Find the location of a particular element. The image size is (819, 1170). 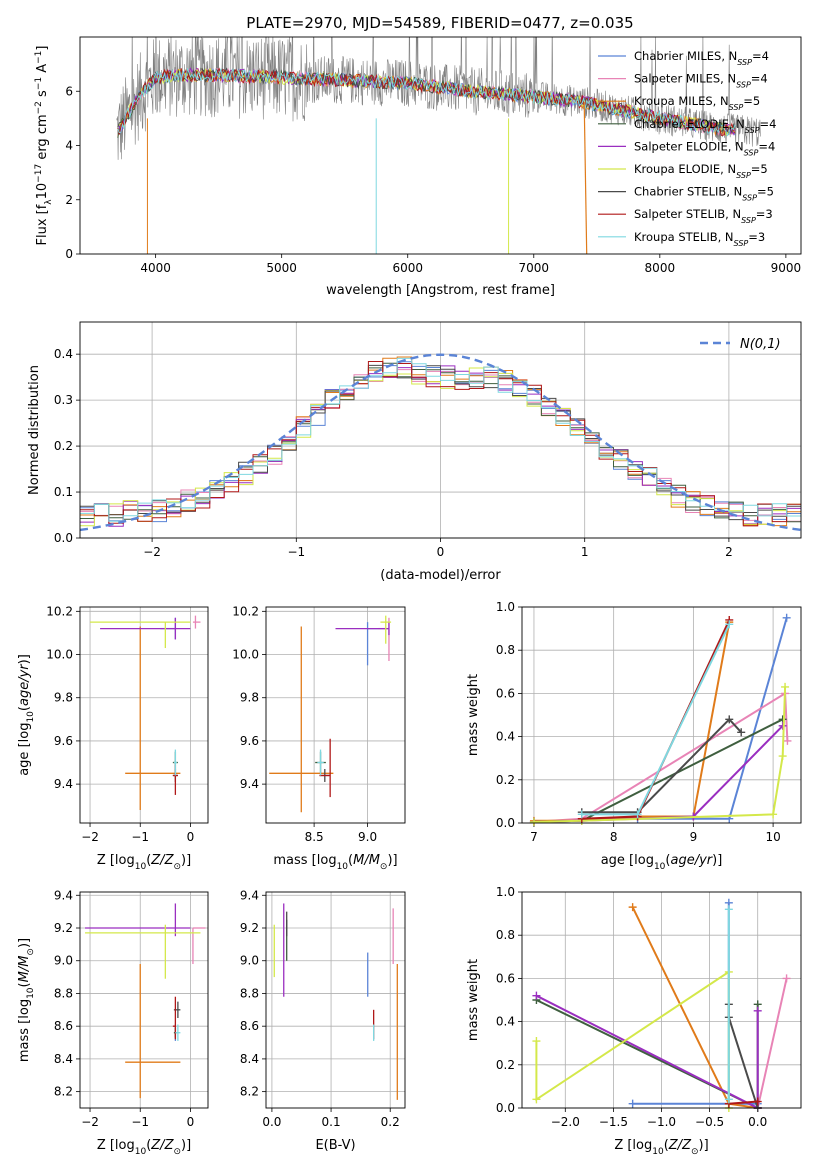

legend-text: Salpeter STELIB, N is located at coordinates (687, 214).